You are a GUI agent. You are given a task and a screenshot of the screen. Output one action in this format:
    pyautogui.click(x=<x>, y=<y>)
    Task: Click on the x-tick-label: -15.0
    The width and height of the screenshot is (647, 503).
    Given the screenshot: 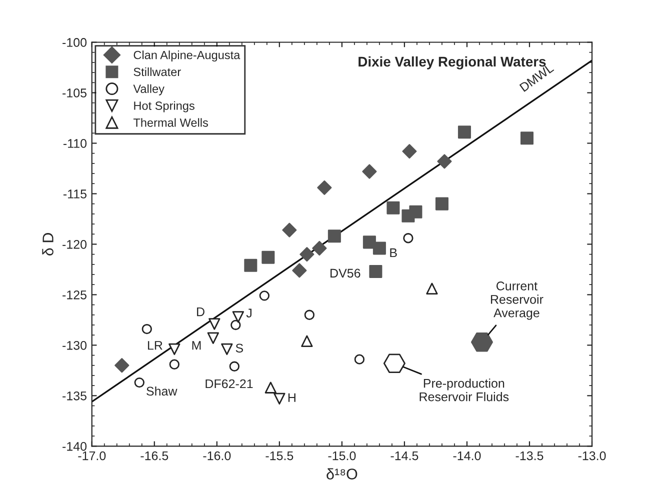 What is the action you would take?
    pyautogui.click(x=342, y=455)
    